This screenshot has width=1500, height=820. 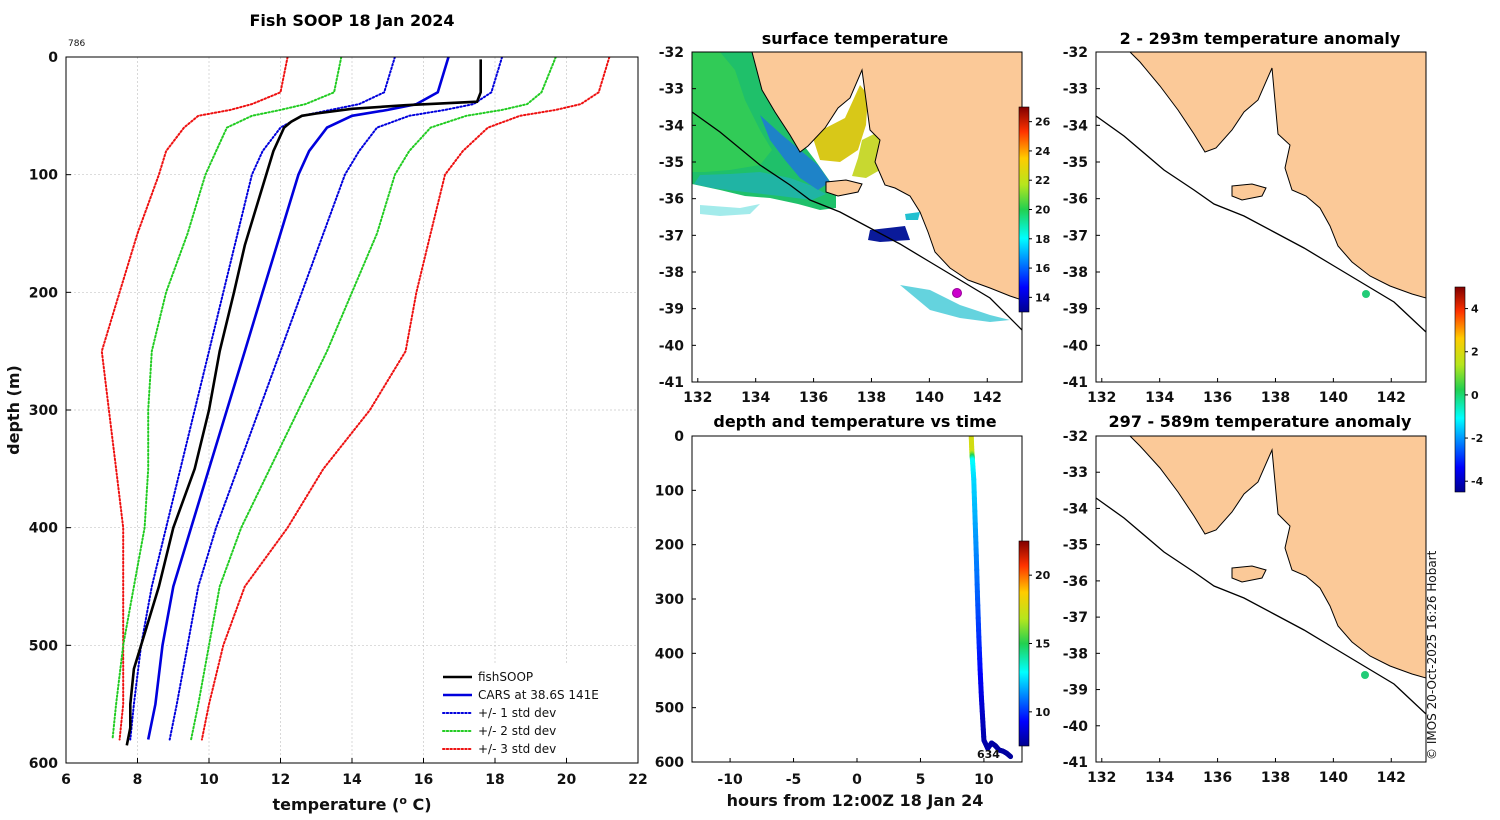 I want to click on profile-series-3-lower, so click(x=227, y=399).